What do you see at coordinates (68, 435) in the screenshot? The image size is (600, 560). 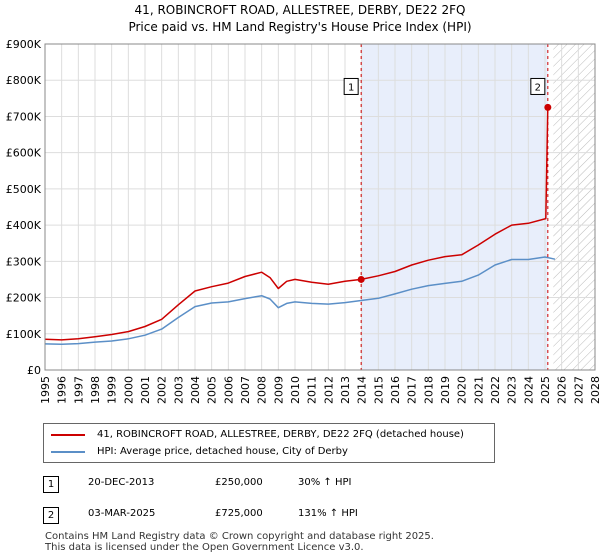 I see `legend-swatch-property` at bounding box center [68, 435].